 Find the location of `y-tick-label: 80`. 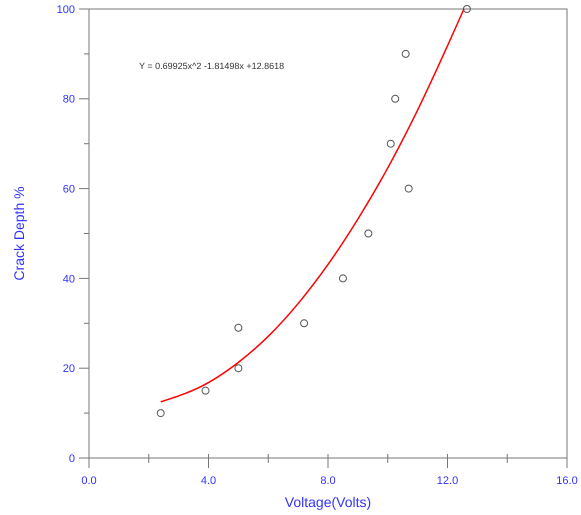

y-tick-label: 80 is located at coordinates (68, 100).